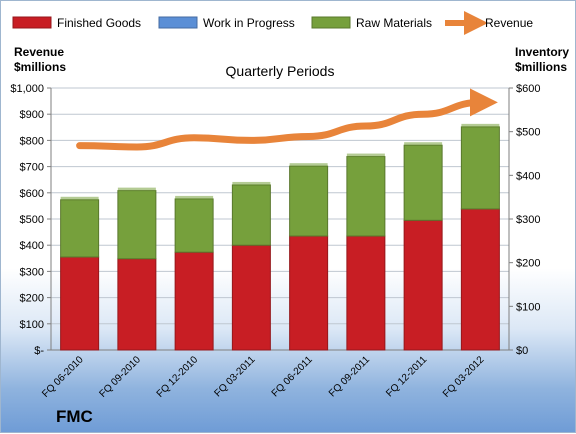 Image resolution: width=576 pixels, height=434 pixels. What do you see at coordinates (27, 89) in the screenshot?
I see `left-tick-label: $1,000` at bounding box center [27, 89].